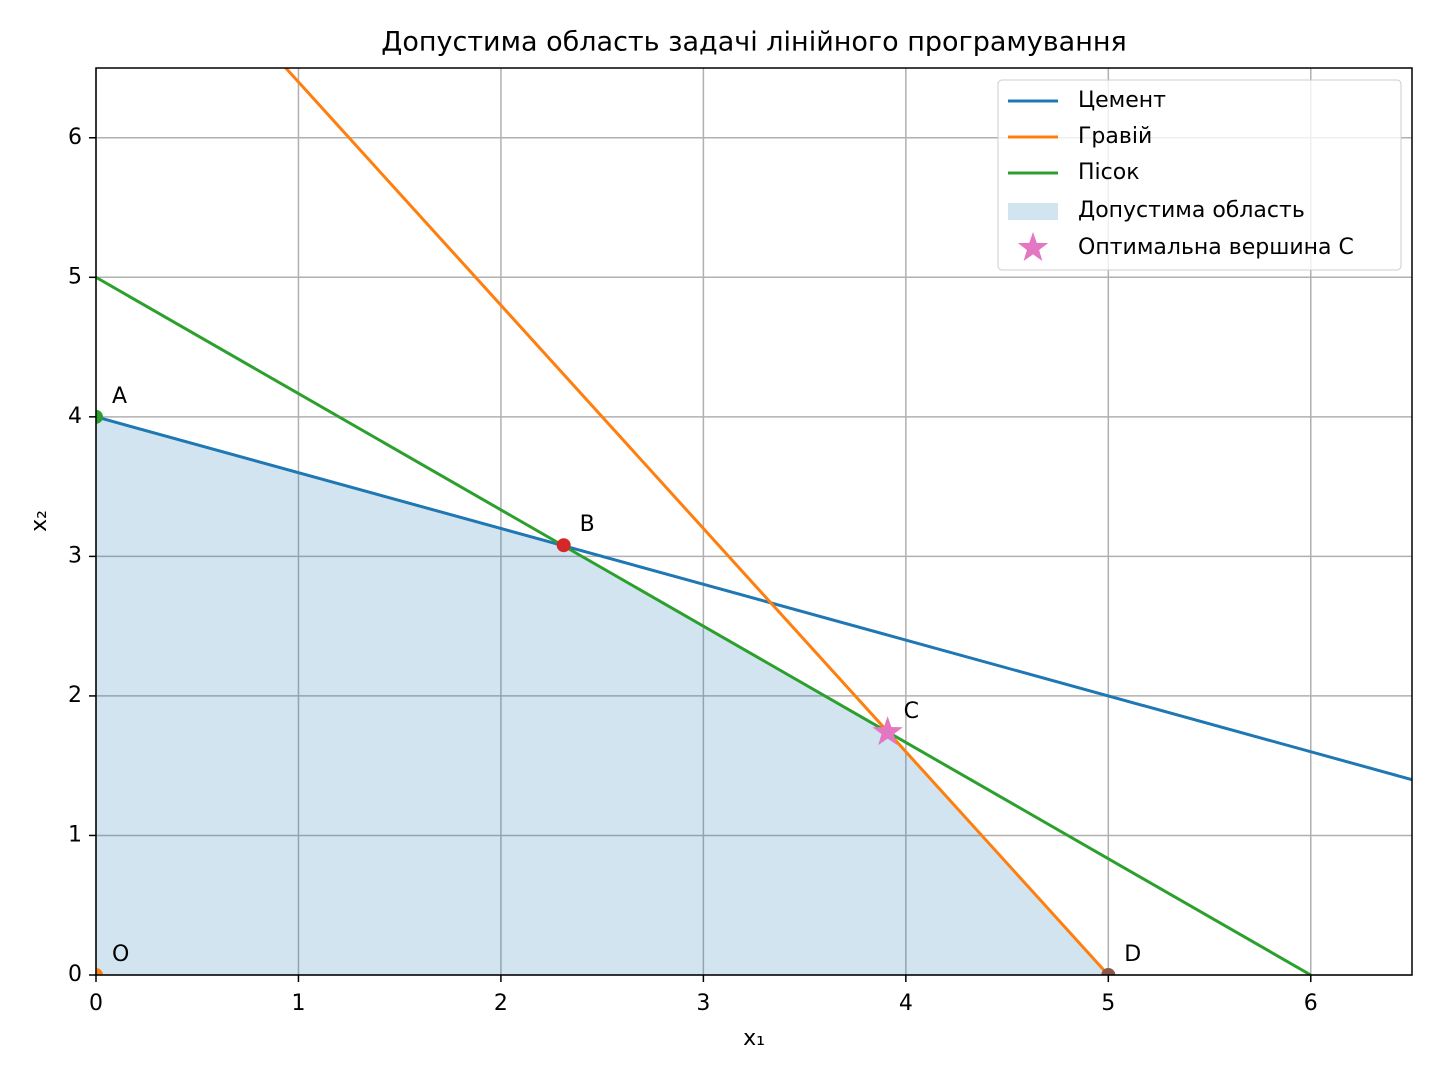 The height and width of the screenshot is (1084, 1440). I want to click on x-tick-label: 2, so click(501, 1003).